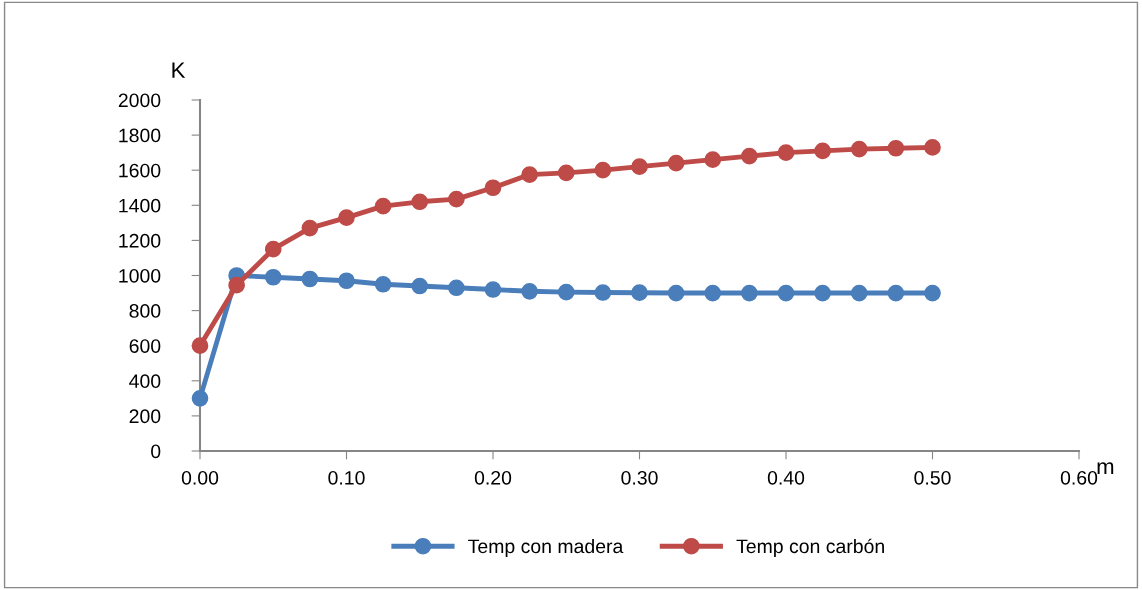 The image size is (1142, 590). Describe the element at coordinates (810, 548) in the screenshot. I see `legend-label: Temp con carbón` at that location.